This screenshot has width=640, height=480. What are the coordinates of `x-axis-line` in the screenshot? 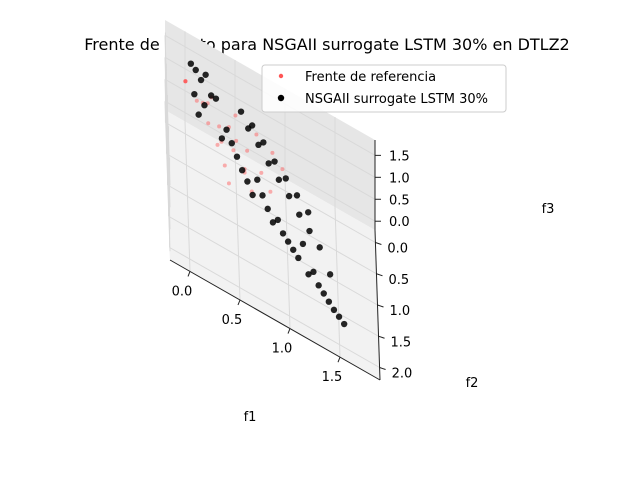 It's located at (275, 320).